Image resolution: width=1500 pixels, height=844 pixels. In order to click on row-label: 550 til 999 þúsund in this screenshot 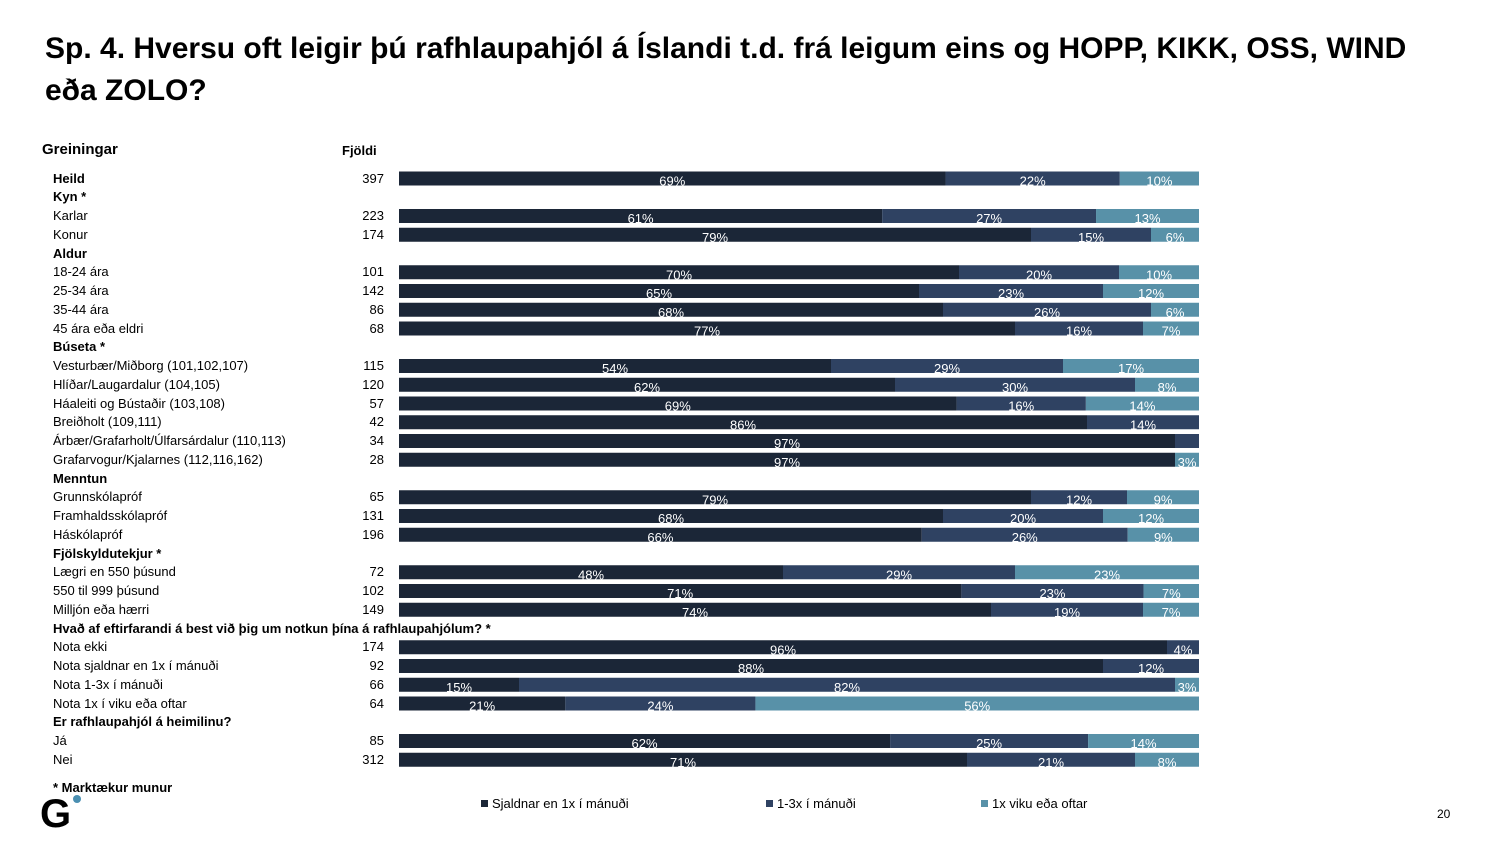, I will do `click(106, 590)`.